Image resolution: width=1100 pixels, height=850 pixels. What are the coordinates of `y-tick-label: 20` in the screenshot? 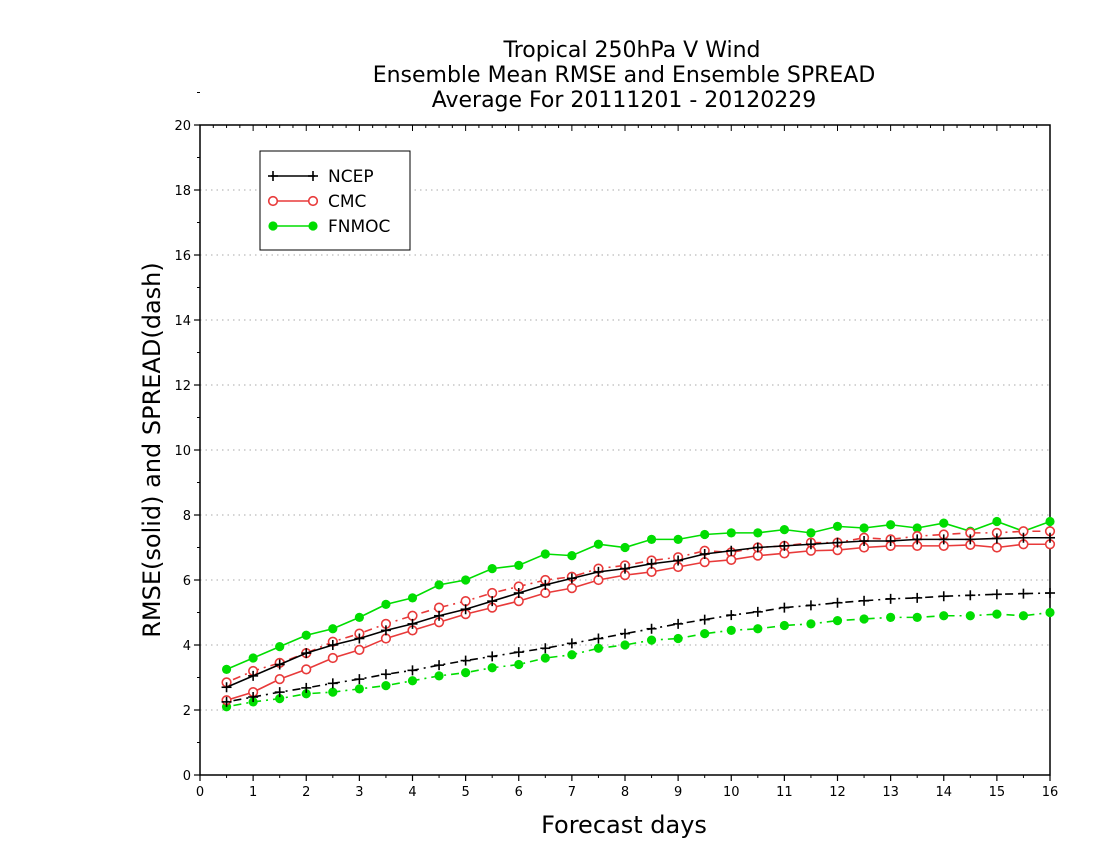 It's located at (182, 126).